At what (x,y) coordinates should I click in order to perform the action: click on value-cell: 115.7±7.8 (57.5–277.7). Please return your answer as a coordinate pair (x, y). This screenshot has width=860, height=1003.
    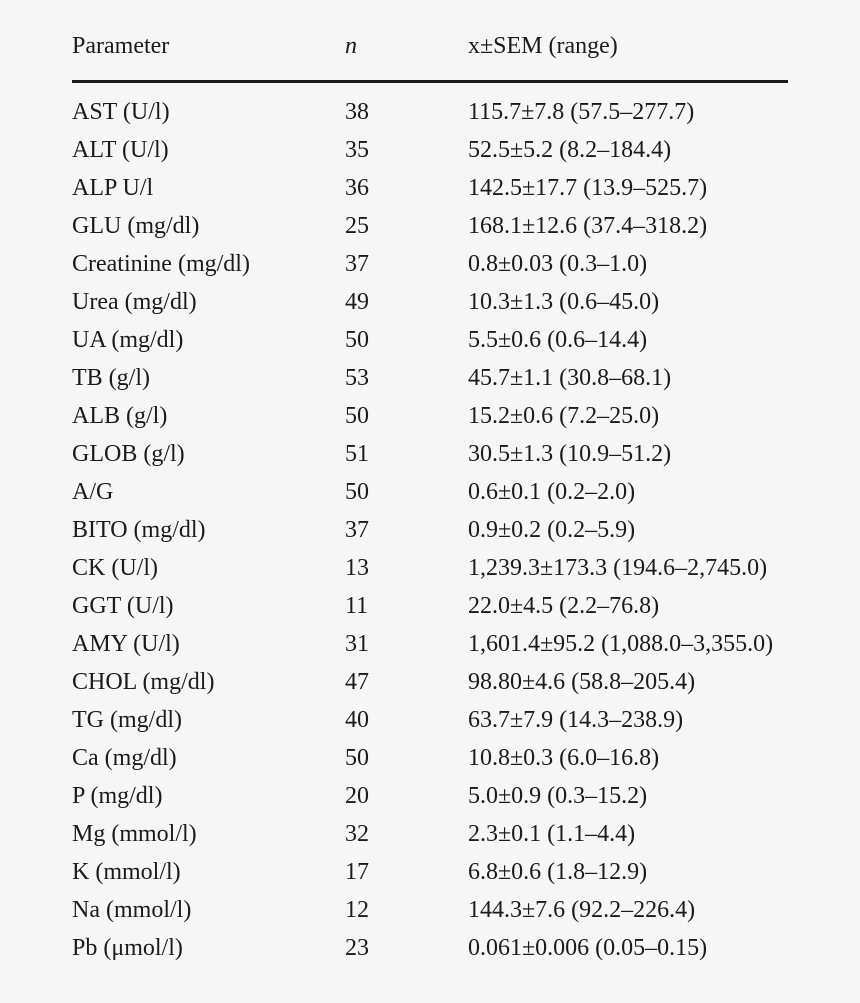
    Looking at the image, I should click on (581, 112).